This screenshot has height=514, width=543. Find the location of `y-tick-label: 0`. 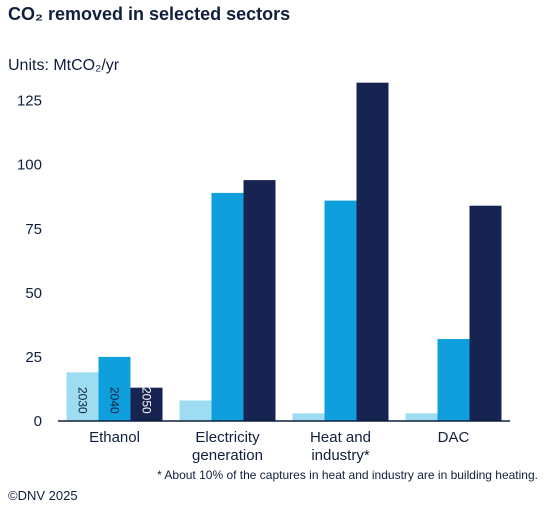

y-tick-label: 0 is located at coordinates (38, 421).